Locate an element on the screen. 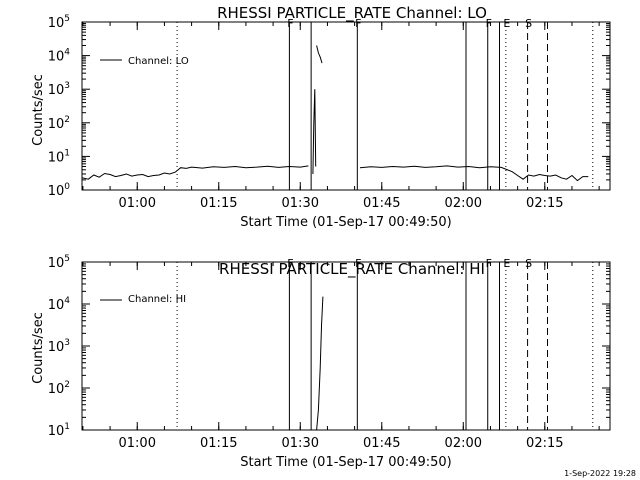 This screenshot has width=640, height=480. chart-title: RHESSI PARTICLE_RATE Channel: HI is located at coordinates (352, 269).